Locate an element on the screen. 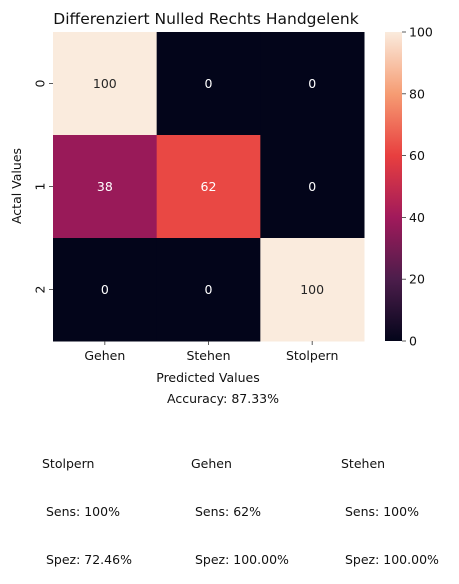 The image size is (459, 584). colorbar-tick-label: 40 is located at coordinates (417, 217).